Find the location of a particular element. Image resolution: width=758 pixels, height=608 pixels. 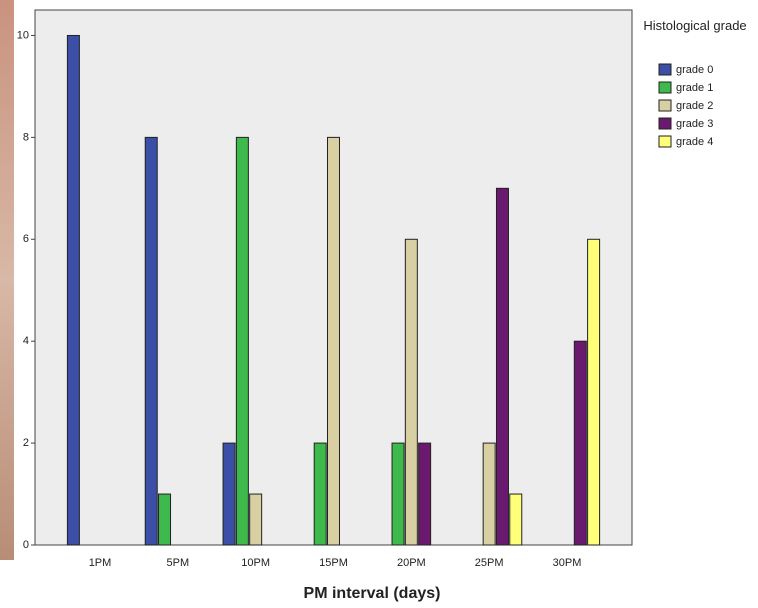

y-tick-label: 8 is located at coordinates (26, 137).